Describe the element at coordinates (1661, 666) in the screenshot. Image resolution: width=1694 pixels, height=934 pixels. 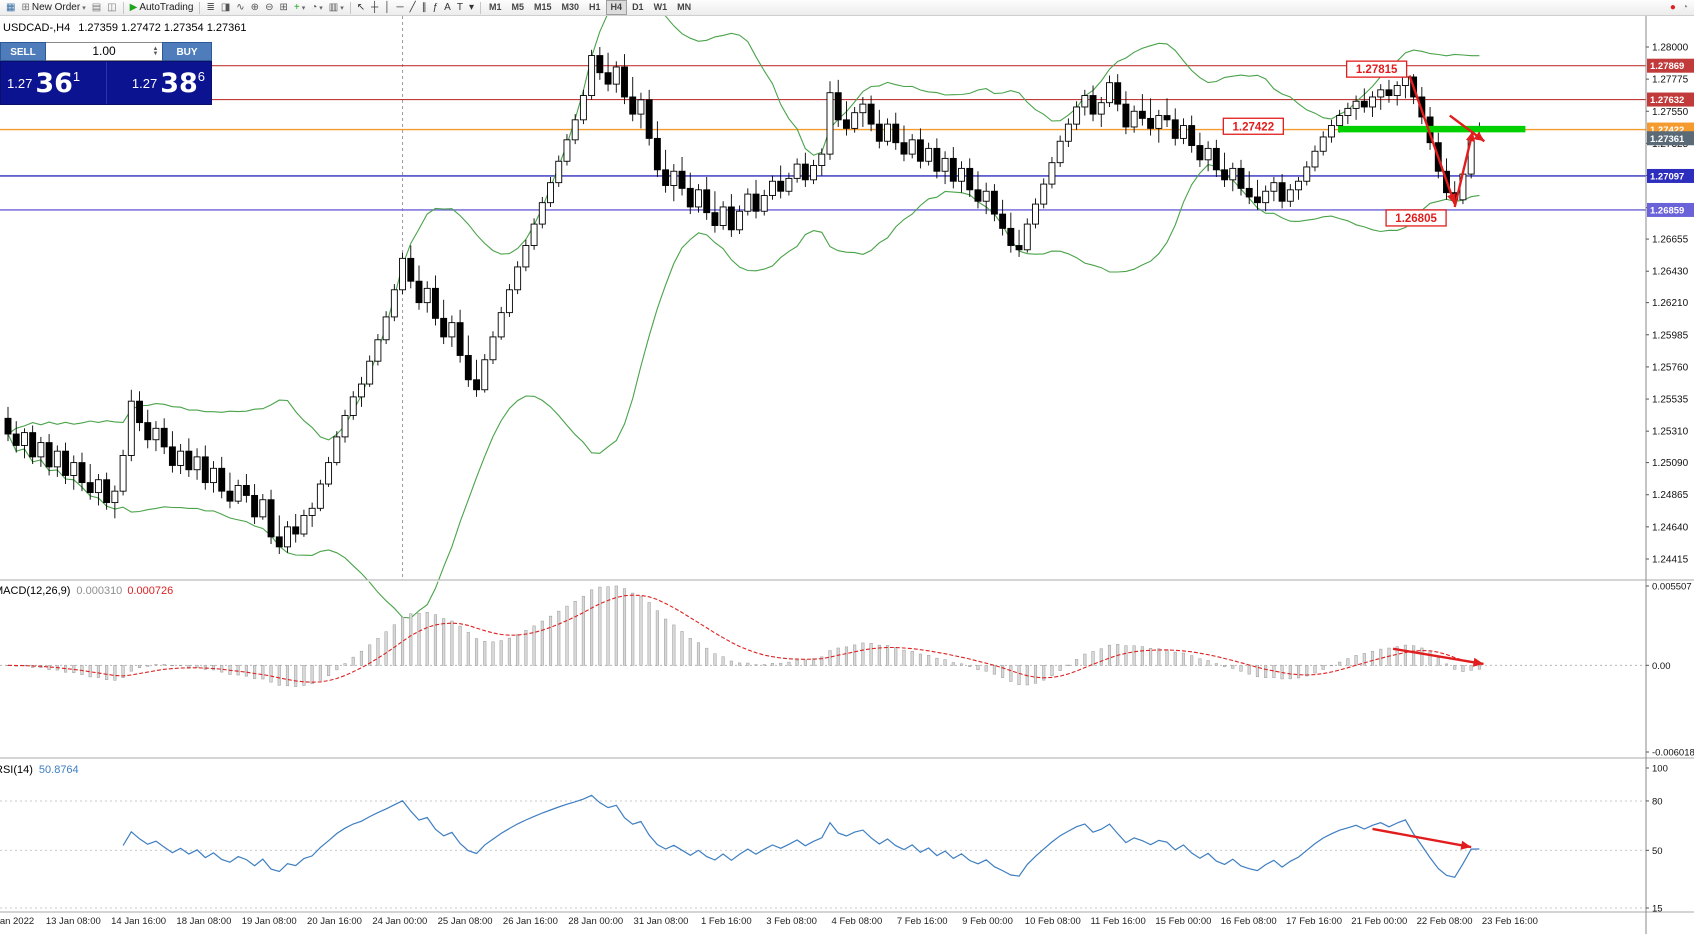
I see `macd-tick-label: 0.00` at that location.